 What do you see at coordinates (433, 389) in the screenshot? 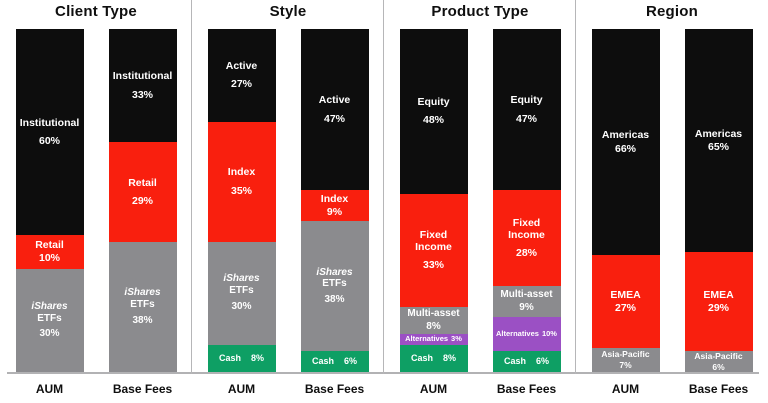
I see `axis-label-product-type-aum: AUM` at bounding box center [433, 389].